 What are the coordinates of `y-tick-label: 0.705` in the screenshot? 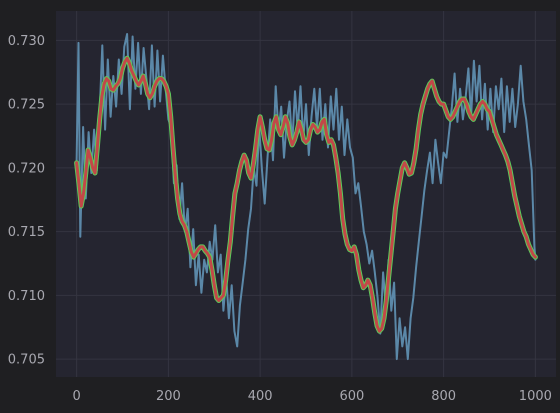 It's located at (26, 360).